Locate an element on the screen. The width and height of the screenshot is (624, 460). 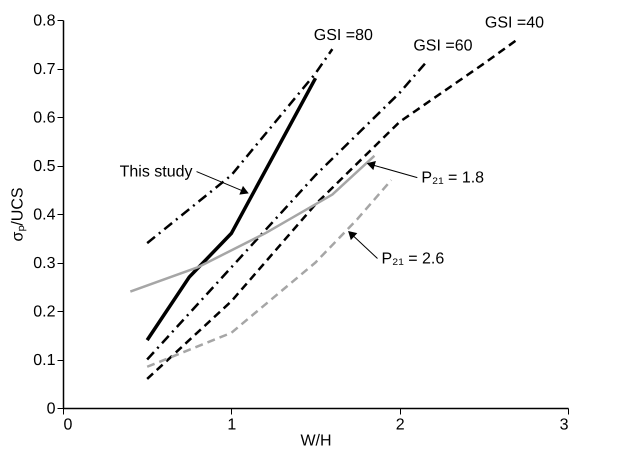
x-tick-label: 3 is located at coordinates (564, 425).